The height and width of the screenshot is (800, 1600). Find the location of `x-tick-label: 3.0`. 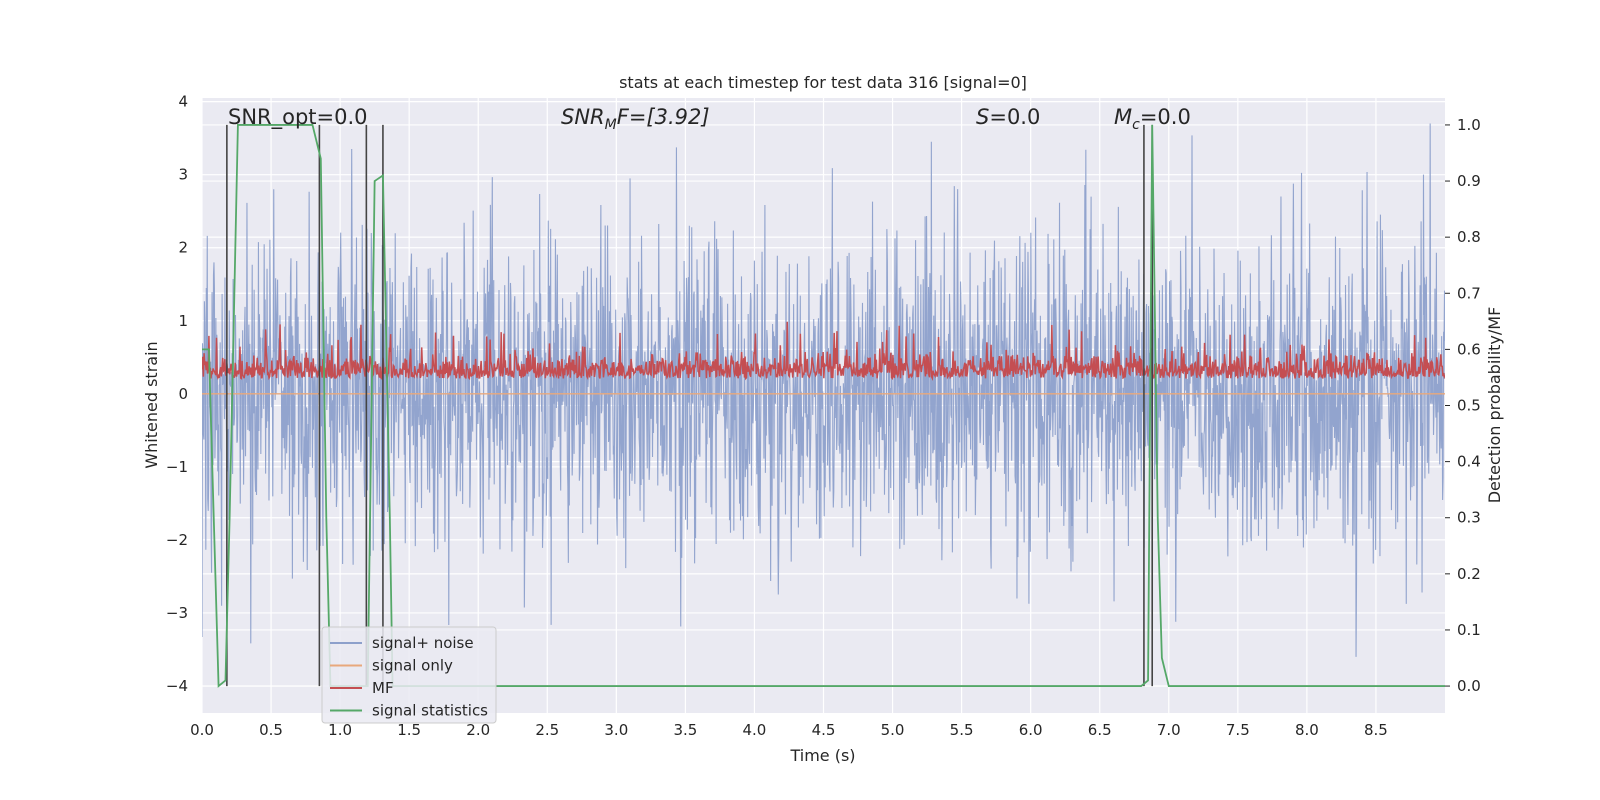

x-tick-label: 3.0 is located at coordinates (616, 730).